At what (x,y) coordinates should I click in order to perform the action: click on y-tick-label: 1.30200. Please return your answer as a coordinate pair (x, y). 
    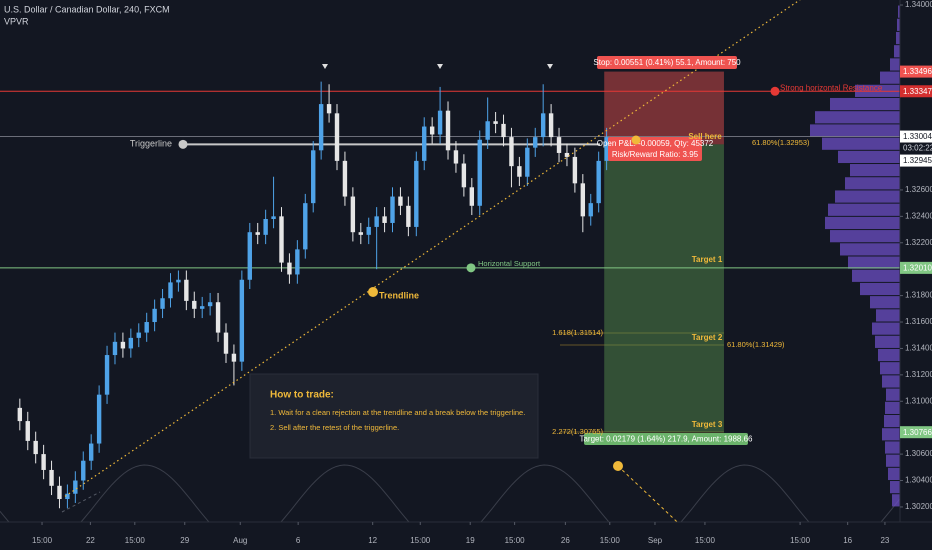
    Looking at the image, I should click on (918, 506).